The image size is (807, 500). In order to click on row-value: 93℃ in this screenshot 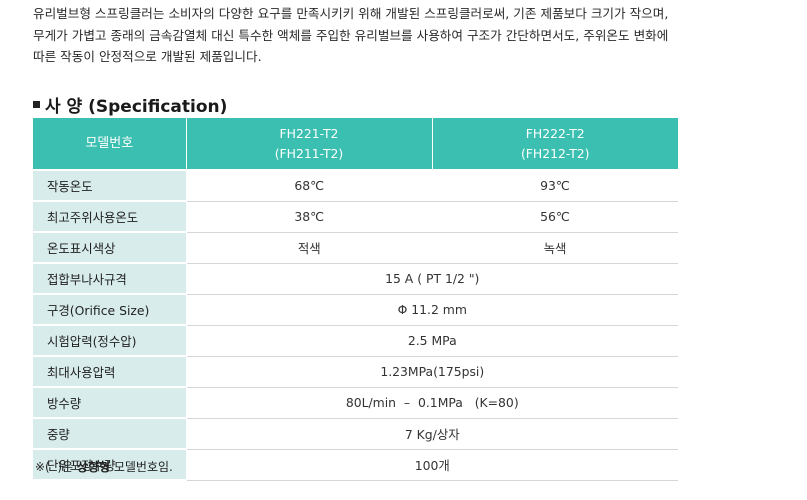, I will do `click(555, 186)`.